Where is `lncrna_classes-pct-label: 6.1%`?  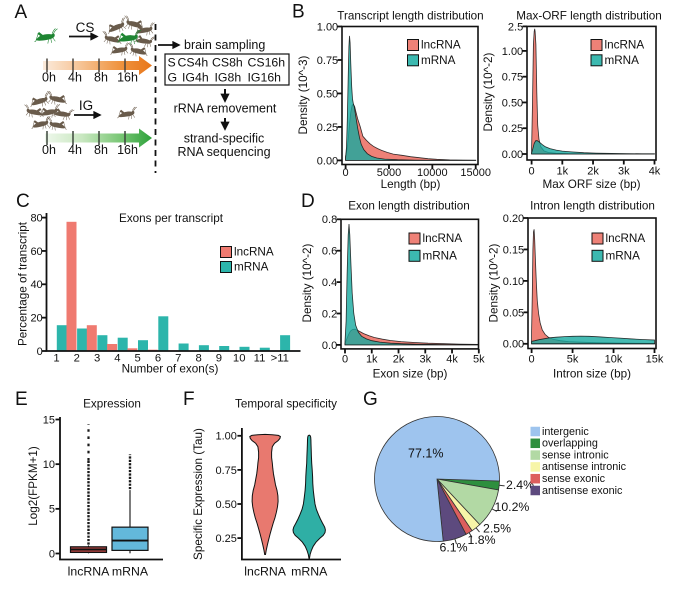 lncrna_classes-pct-label: 6.1% is located at coordinates (454, 548).